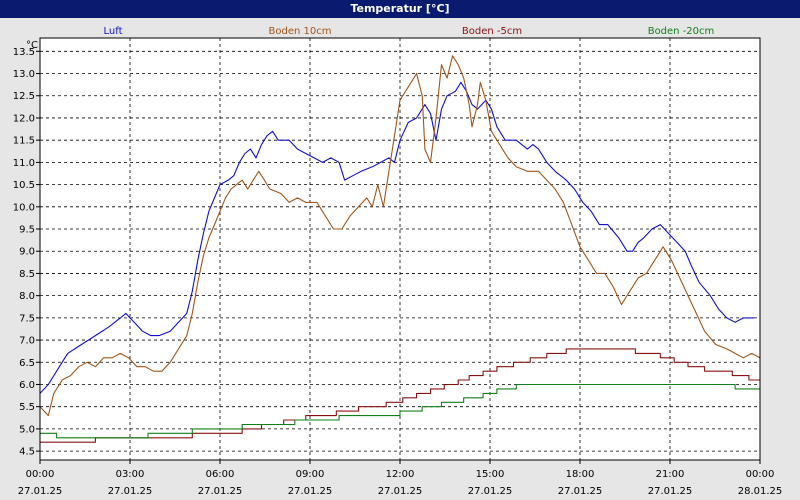 This screenshot has width=800, height=500. What do you see at coordinates (27, 452) in the screenshot?
I see `y-tick-label: 4.5` at bounding box center [27, 452].